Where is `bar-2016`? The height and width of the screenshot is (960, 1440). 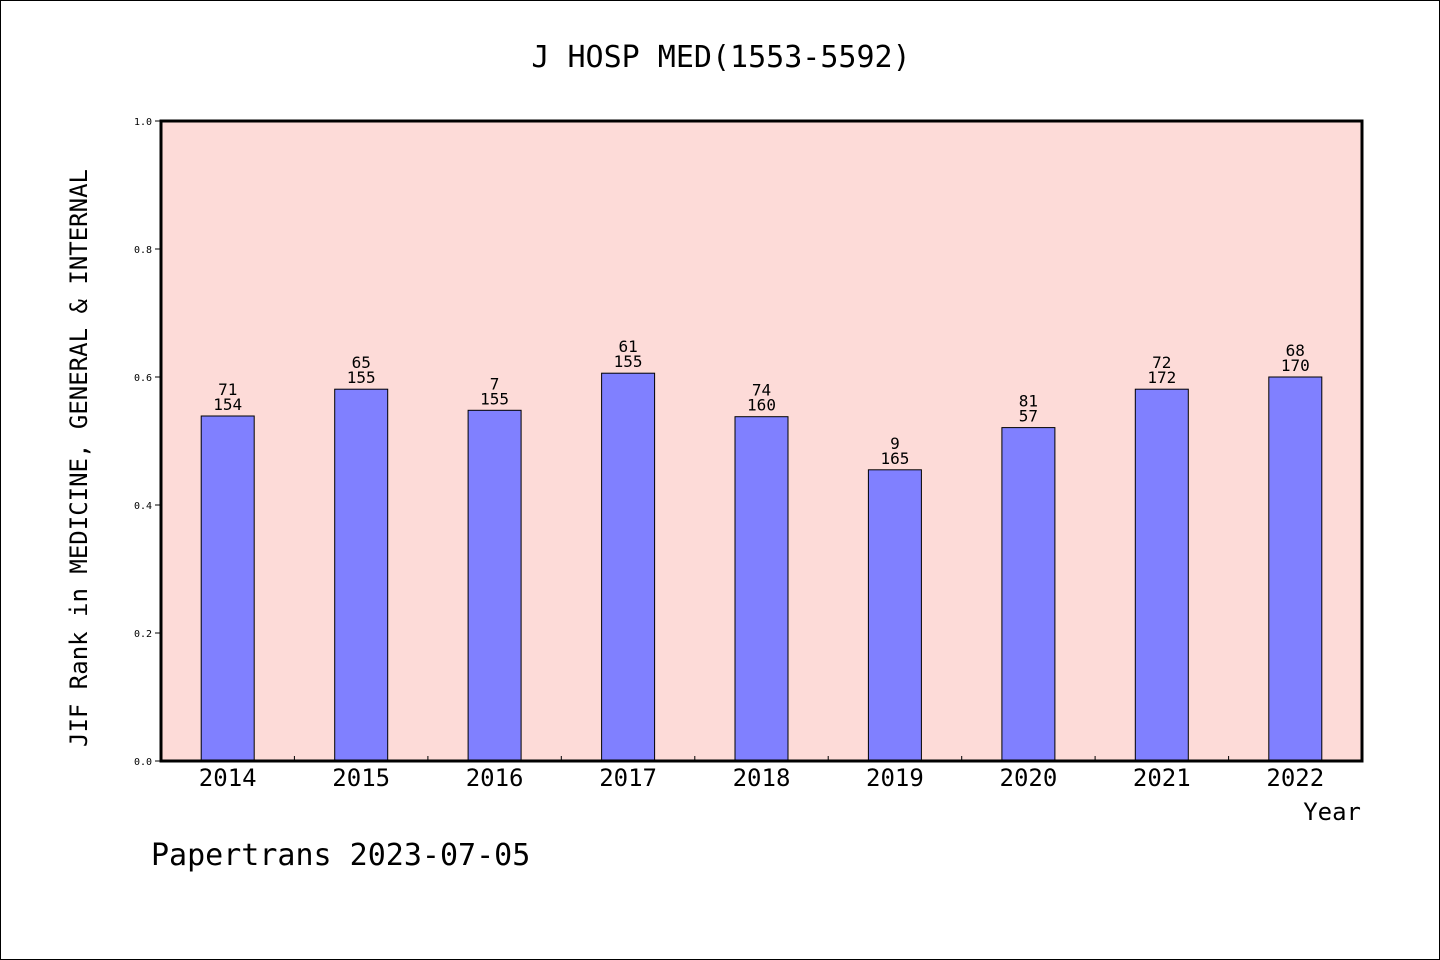
bar-2016 is located at coordinates (494, 585).